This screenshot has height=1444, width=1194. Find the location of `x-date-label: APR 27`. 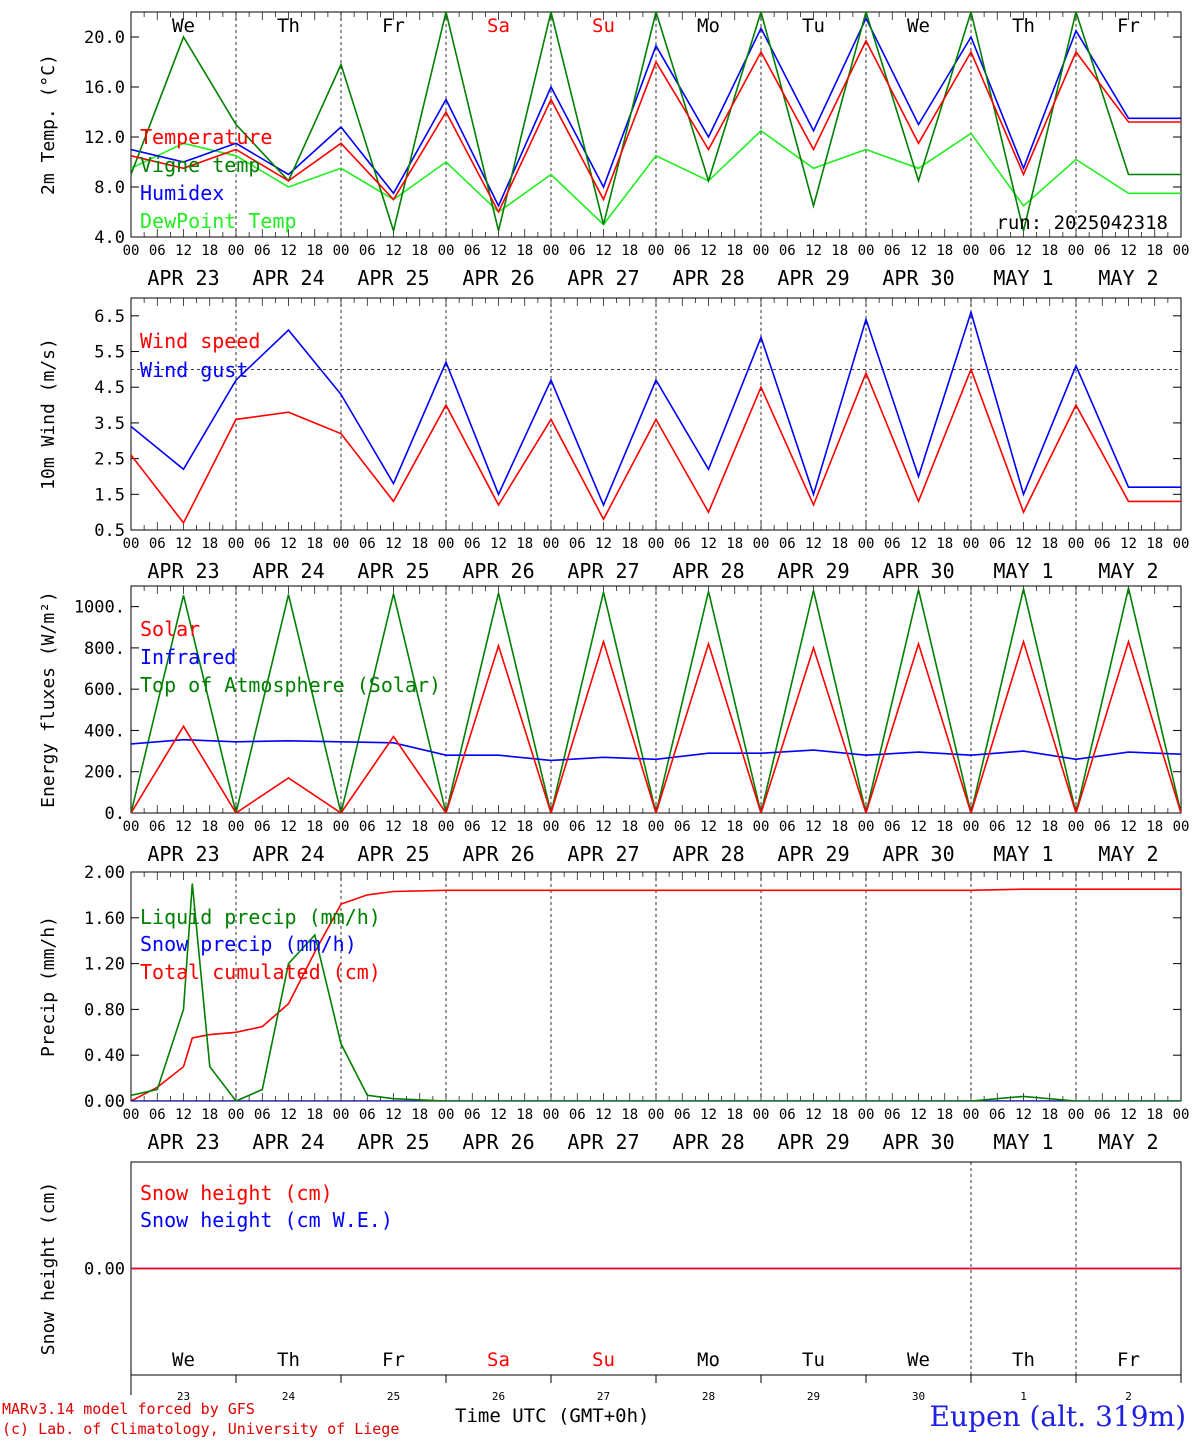

x-date-label: APR 27 is located at coordinates (603, 278).